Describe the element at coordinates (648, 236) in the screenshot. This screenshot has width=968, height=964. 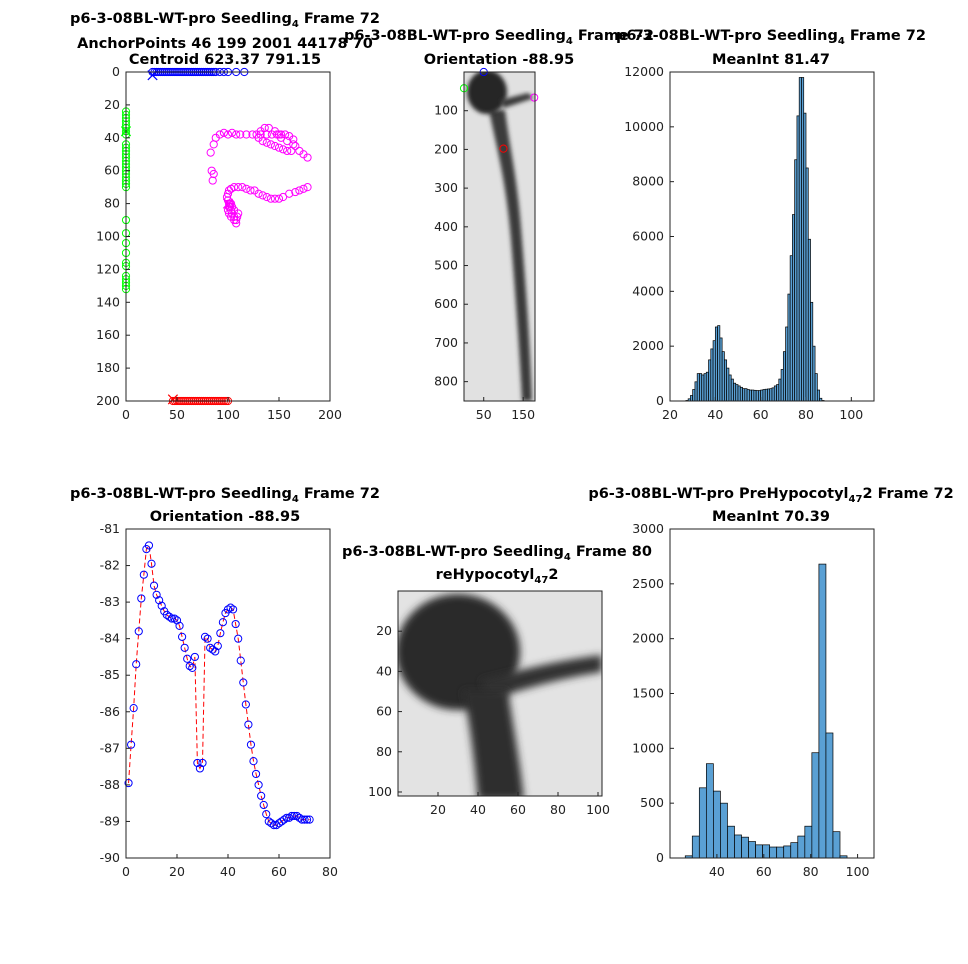
I see `y-tick-label: 6000` at that location.